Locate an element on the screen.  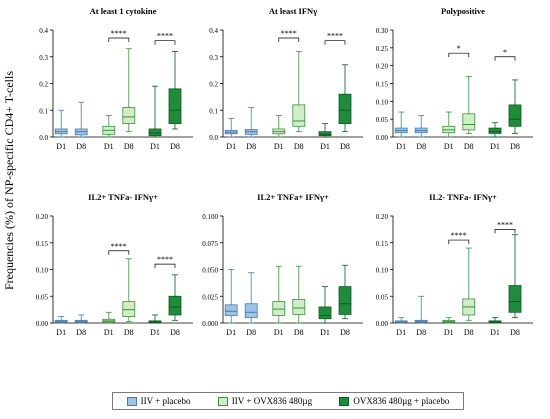
y-tick-label: 0.100 is located at coordinates (210, 217).